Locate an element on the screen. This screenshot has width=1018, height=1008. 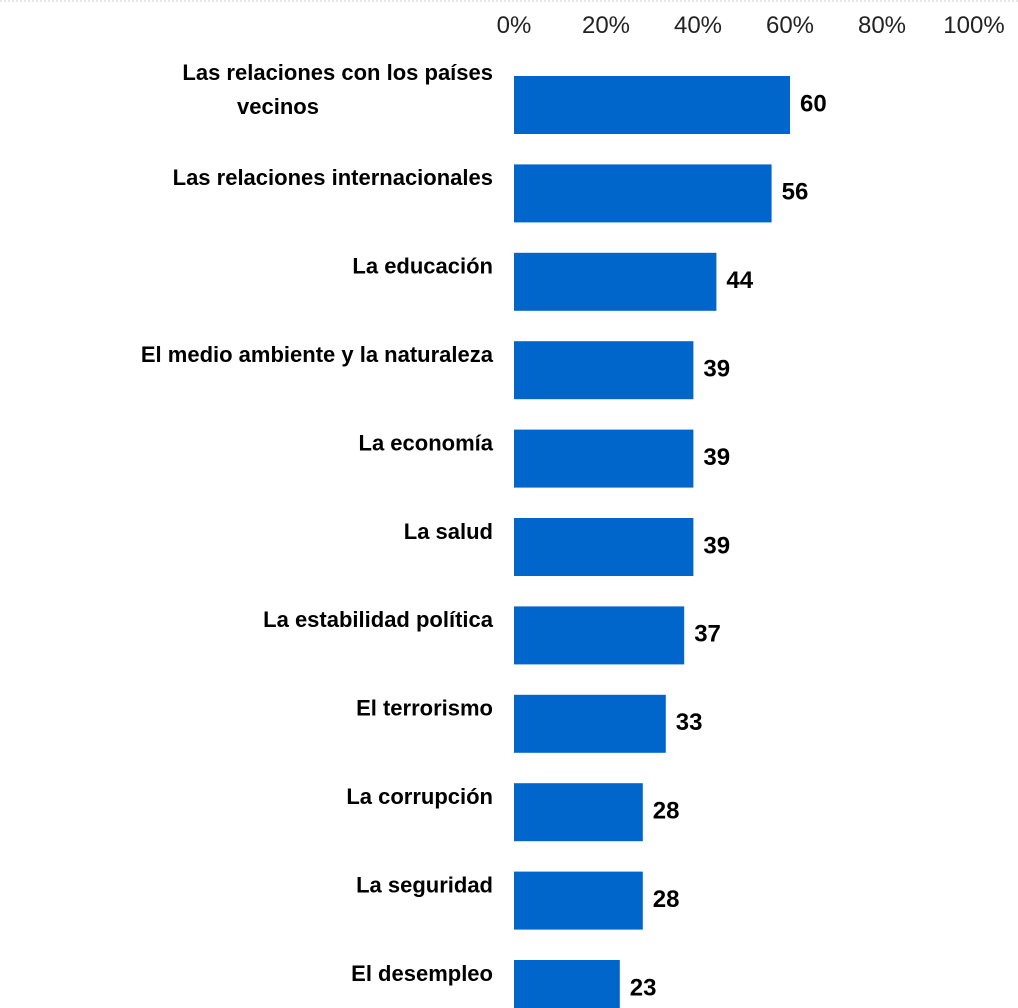
category-label: La salud is located at coordinates (448, 531).